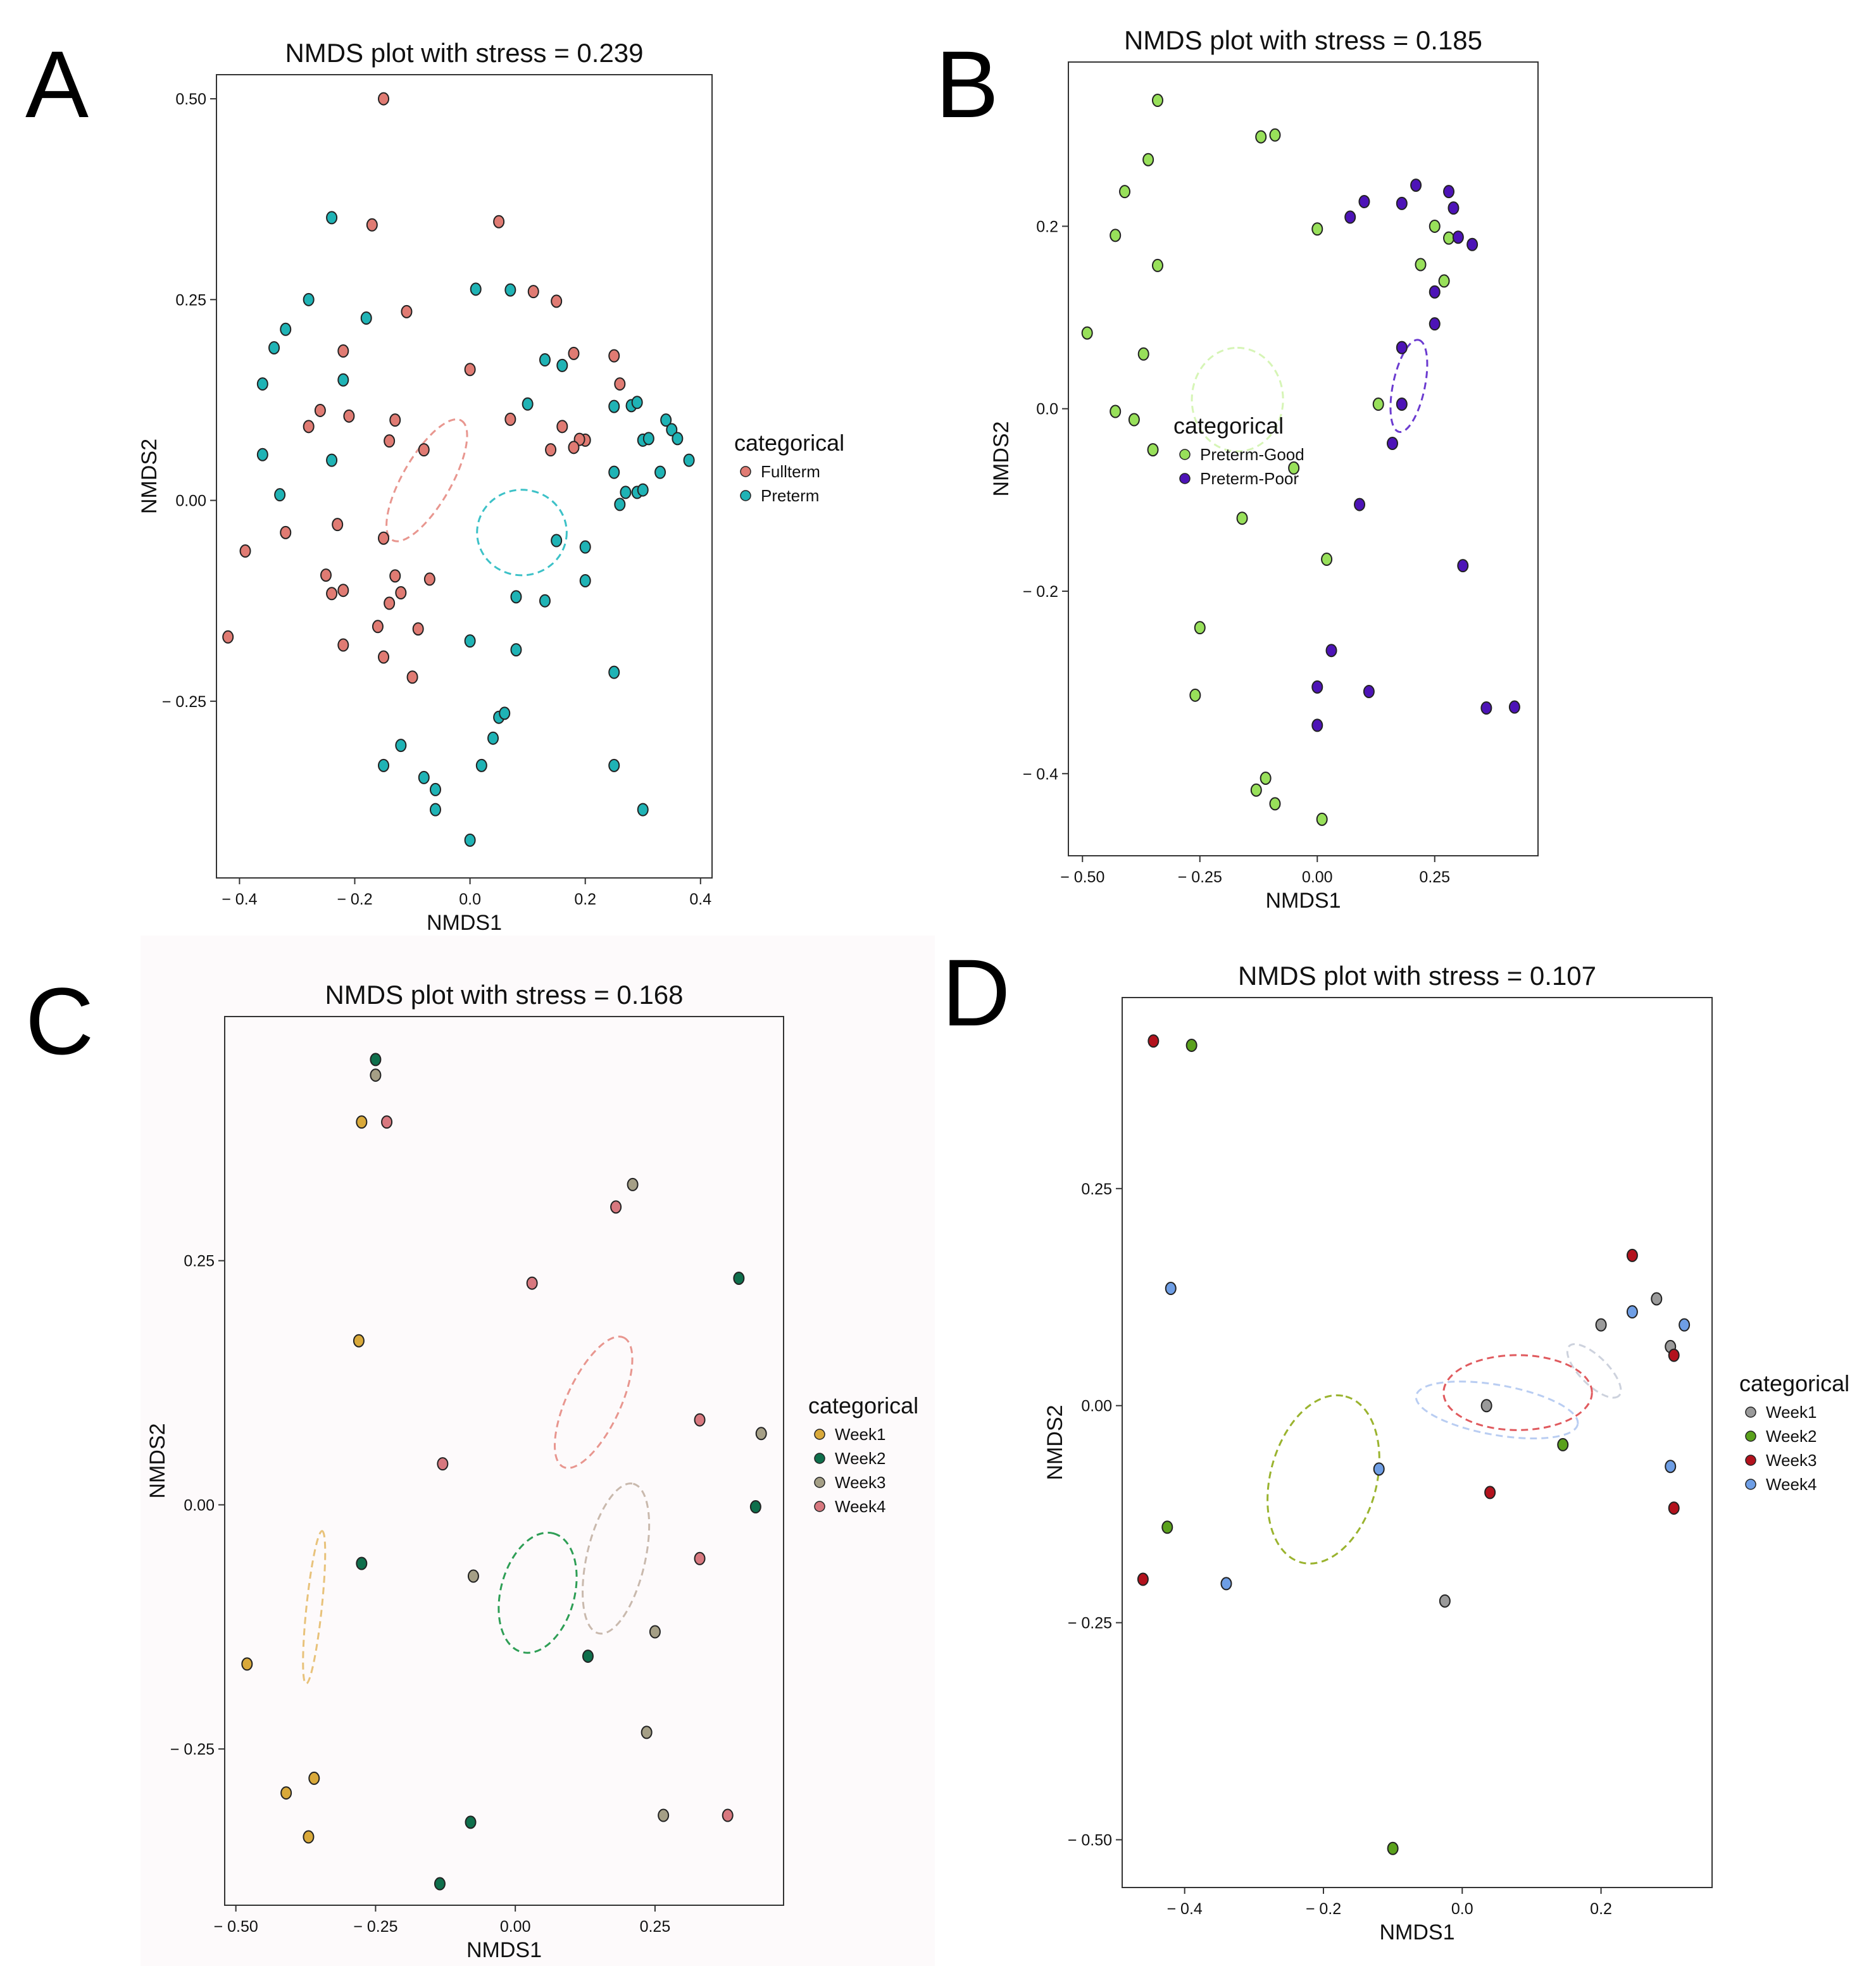 This screenshot has width=1876, height=1966. What do you see at coordinates (470, 899) in the screenshot?
I see `x-tick-label: 0.0` at bounding box center [470, 899].